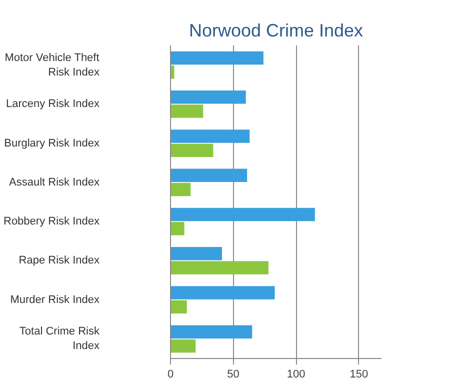 The image size is (471, 383). I want to click on x-tick-label: 50, so click(233, 374).